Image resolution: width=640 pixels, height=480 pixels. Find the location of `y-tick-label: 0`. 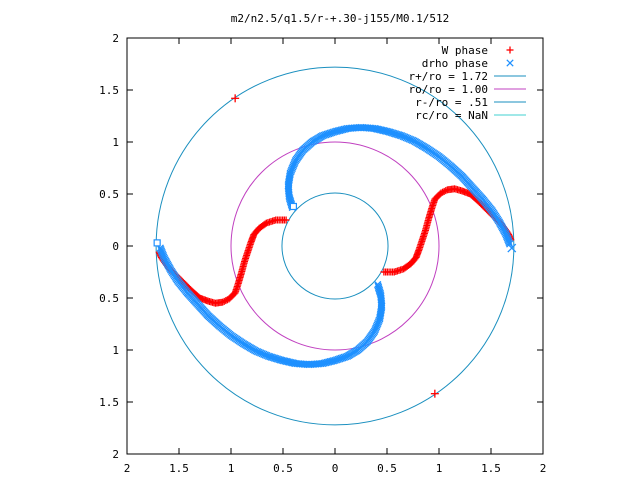

y-tick-label: 0 is located at coordinates (115, 246).